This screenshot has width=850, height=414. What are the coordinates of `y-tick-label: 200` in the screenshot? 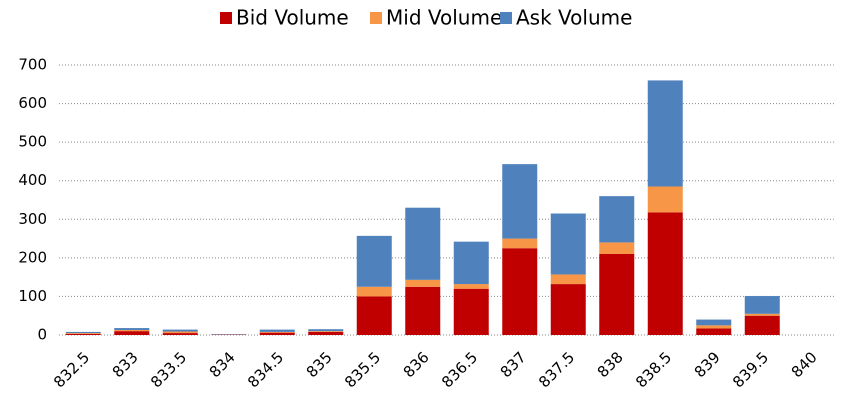 It's located at (32, 257).